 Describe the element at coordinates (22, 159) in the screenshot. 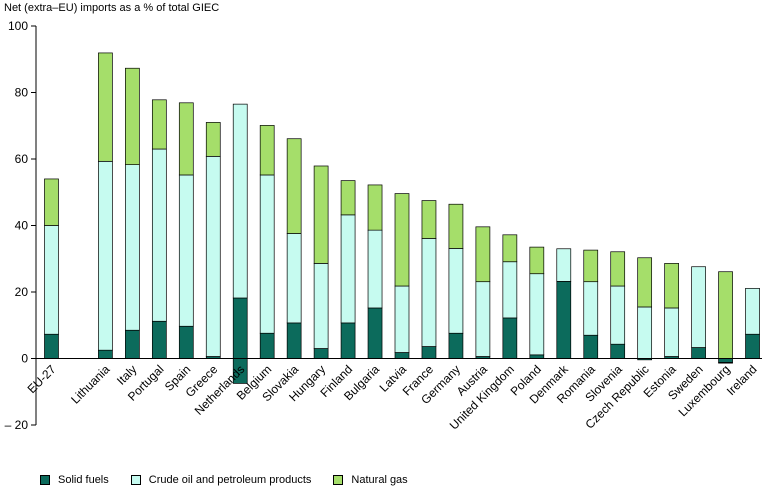

I see `y-tick-label: 60` at that location.